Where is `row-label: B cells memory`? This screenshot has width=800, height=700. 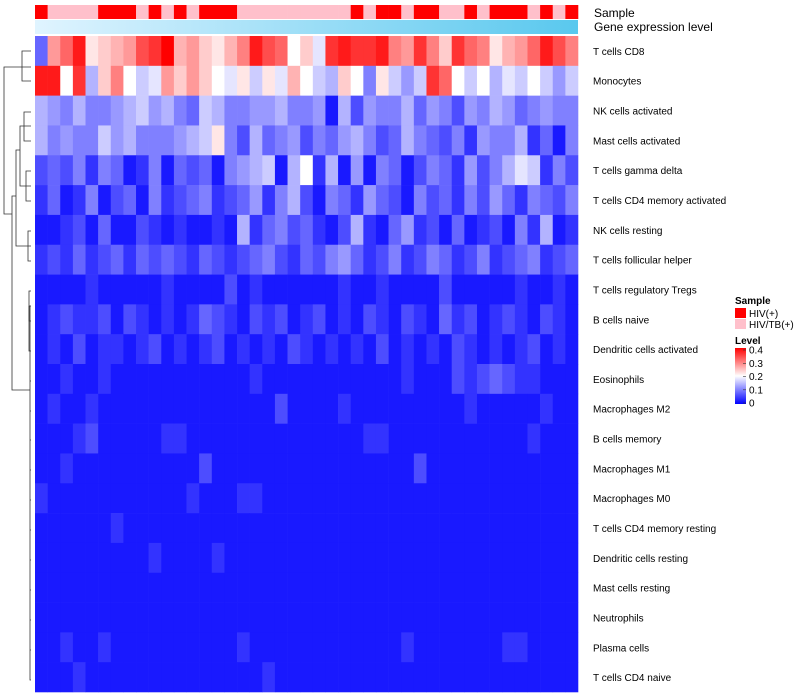 row-label: B cells memory is located at coordinates (627, 440).